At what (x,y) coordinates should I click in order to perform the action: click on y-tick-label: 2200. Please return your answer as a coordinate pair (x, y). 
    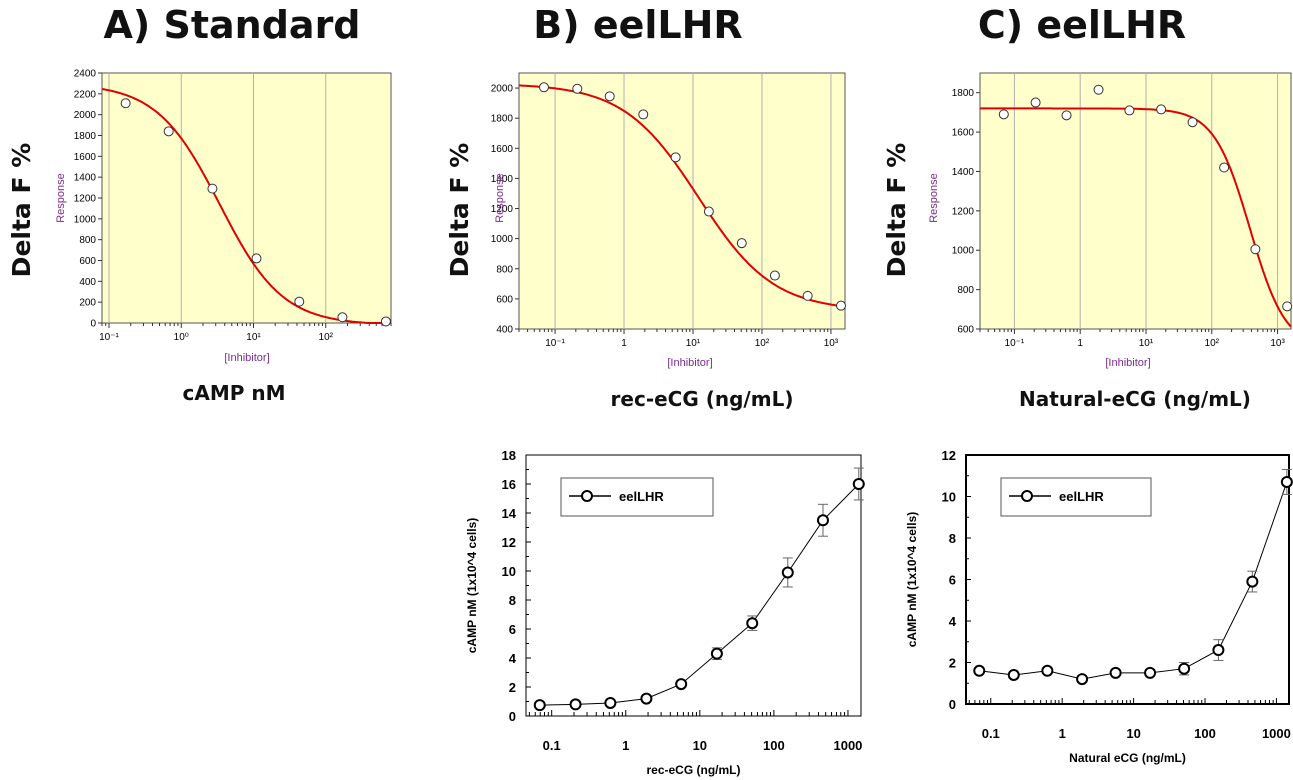
    Looking at the image, I should click on (85, 94).